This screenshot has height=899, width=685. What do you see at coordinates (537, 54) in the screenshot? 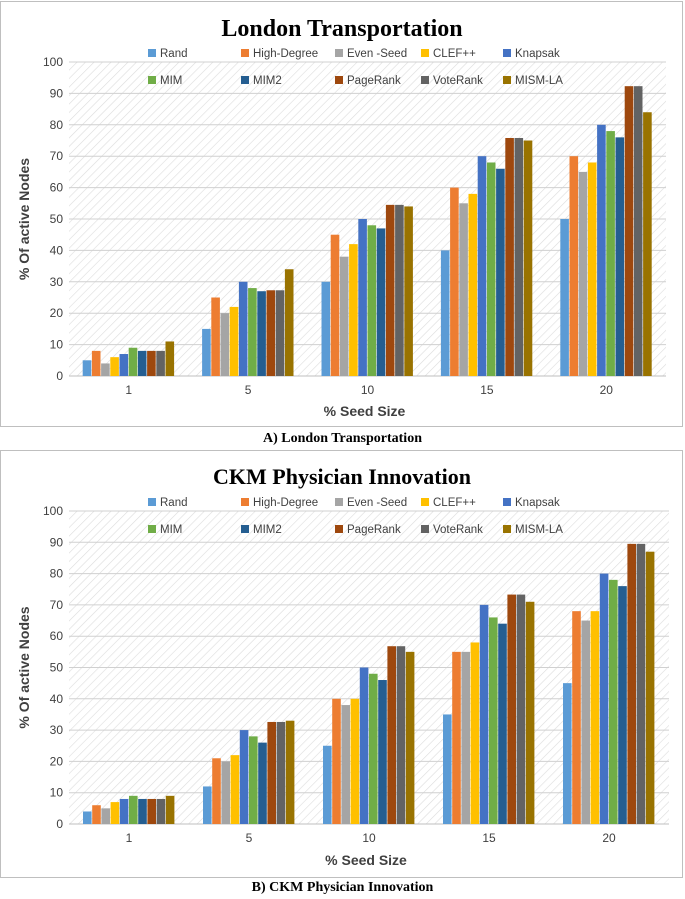
I see `legend-label: Knapsak` at bounding box center [537, 54].